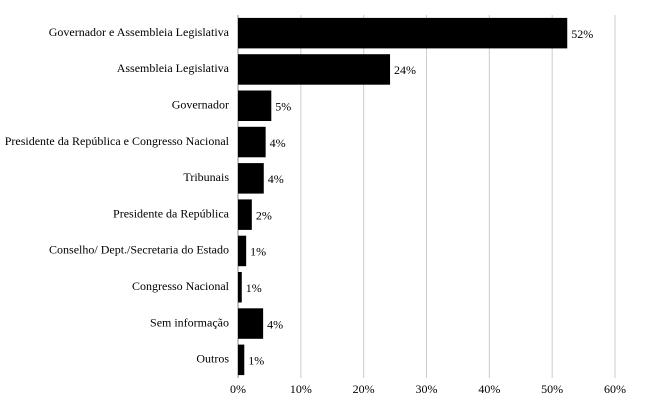 The width and height of the screenshot is (650, 407). What do you see at coordinates (139, 250) in the screenshot?
I see `y-tick-label: Conselho/ Dept./Secretaria do Estado` at bounding box center [139, 250].